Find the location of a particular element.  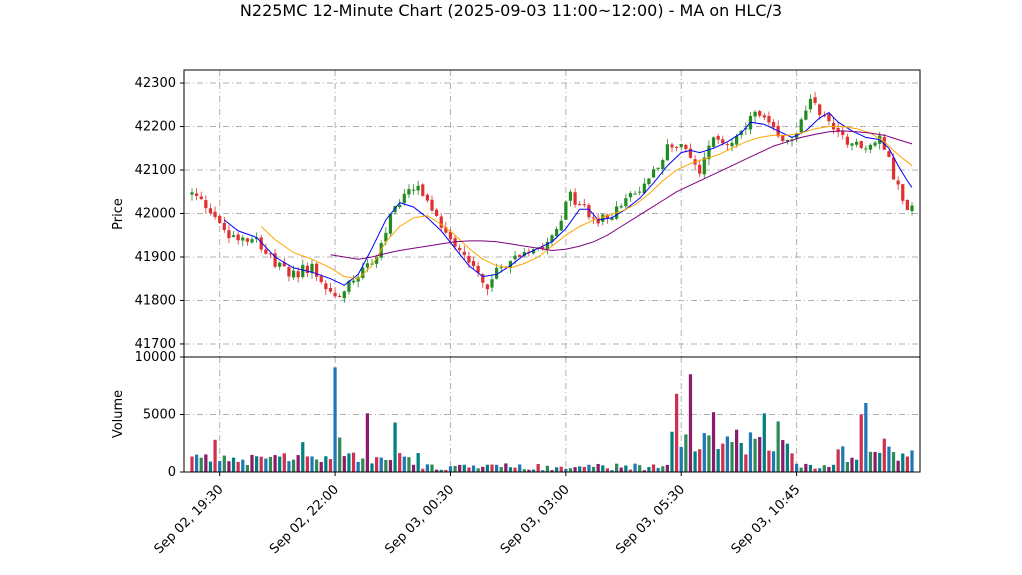

price-tick-label: 41800 is located at coordinates (155, 300).